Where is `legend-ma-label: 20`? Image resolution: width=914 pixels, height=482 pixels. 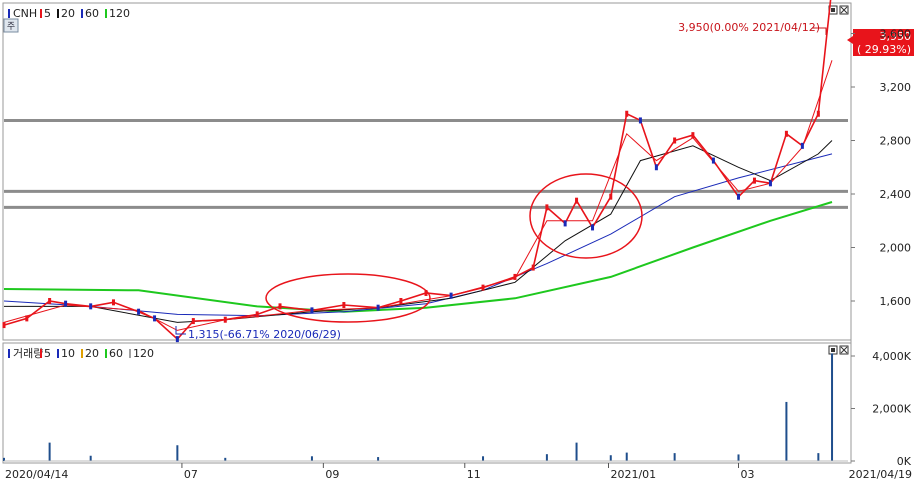 legend-ma-label: 20 is located at coordinates (92, 353).